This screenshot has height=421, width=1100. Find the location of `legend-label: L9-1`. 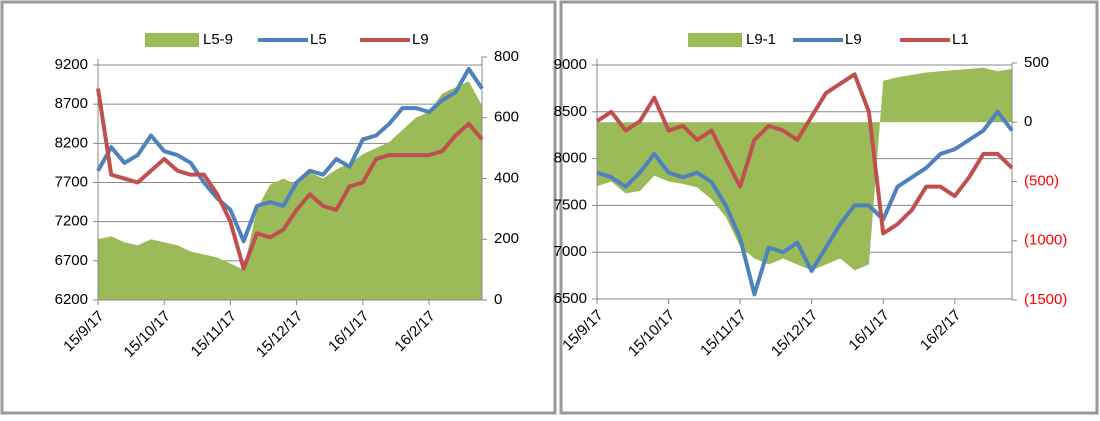

legend-label: L9-1 is located at coordinates (761, 39).